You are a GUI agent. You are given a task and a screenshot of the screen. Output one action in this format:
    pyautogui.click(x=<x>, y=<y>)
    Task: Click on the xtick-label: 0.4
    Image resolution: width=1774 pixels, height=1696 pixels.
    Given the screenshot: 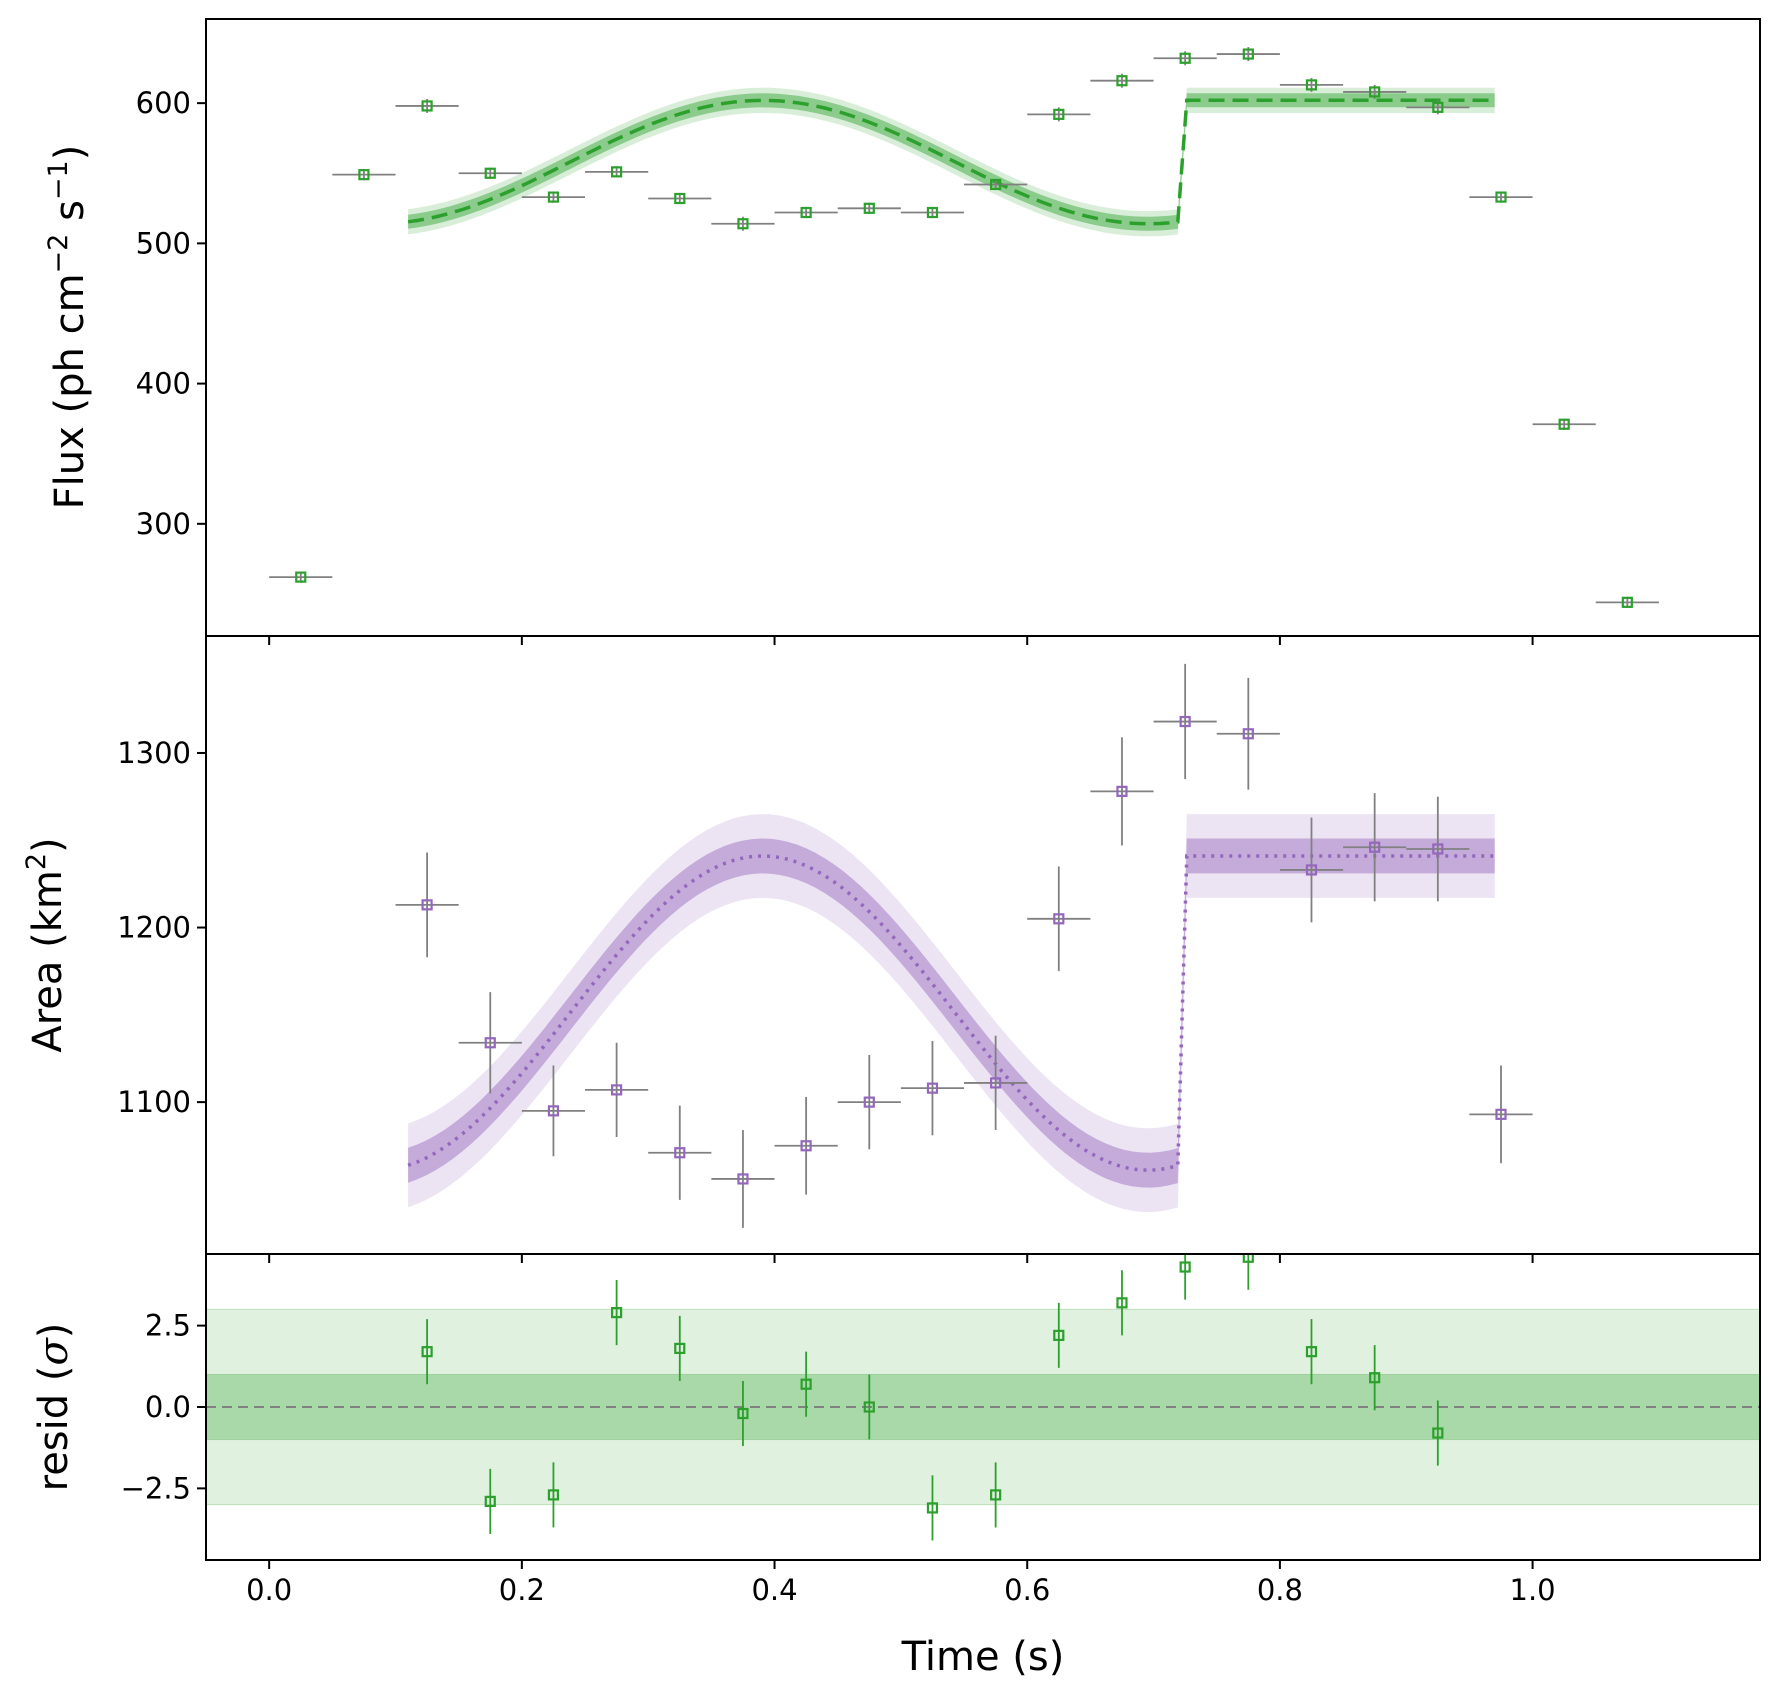 What is the action you would take?
    pyautogui.click(x=774, y=1590)
    